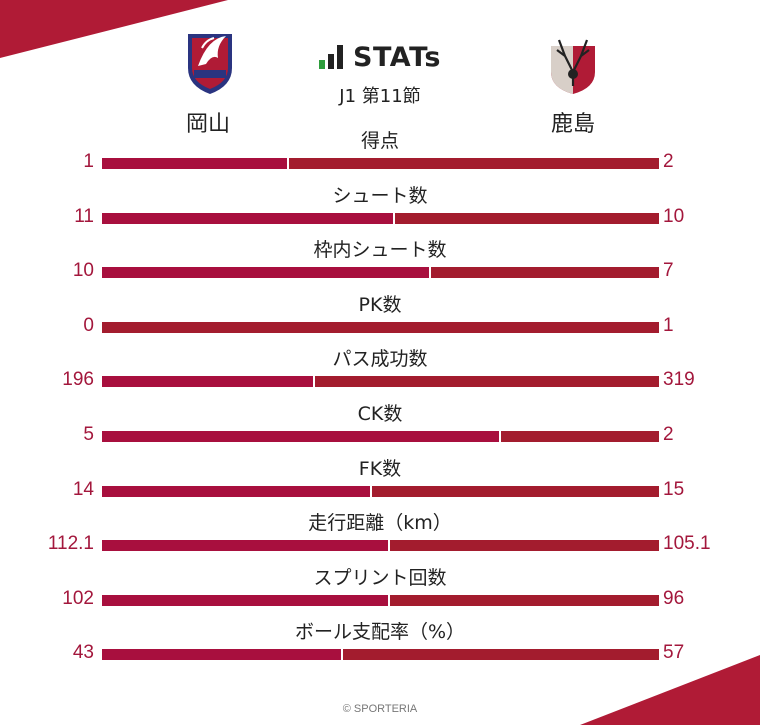 This screenshot has width=760, height=725. What do you see at coordinates (380, 414) in the screenshot?
I see `stat-label: CK数` at bounding box center [380, 414].